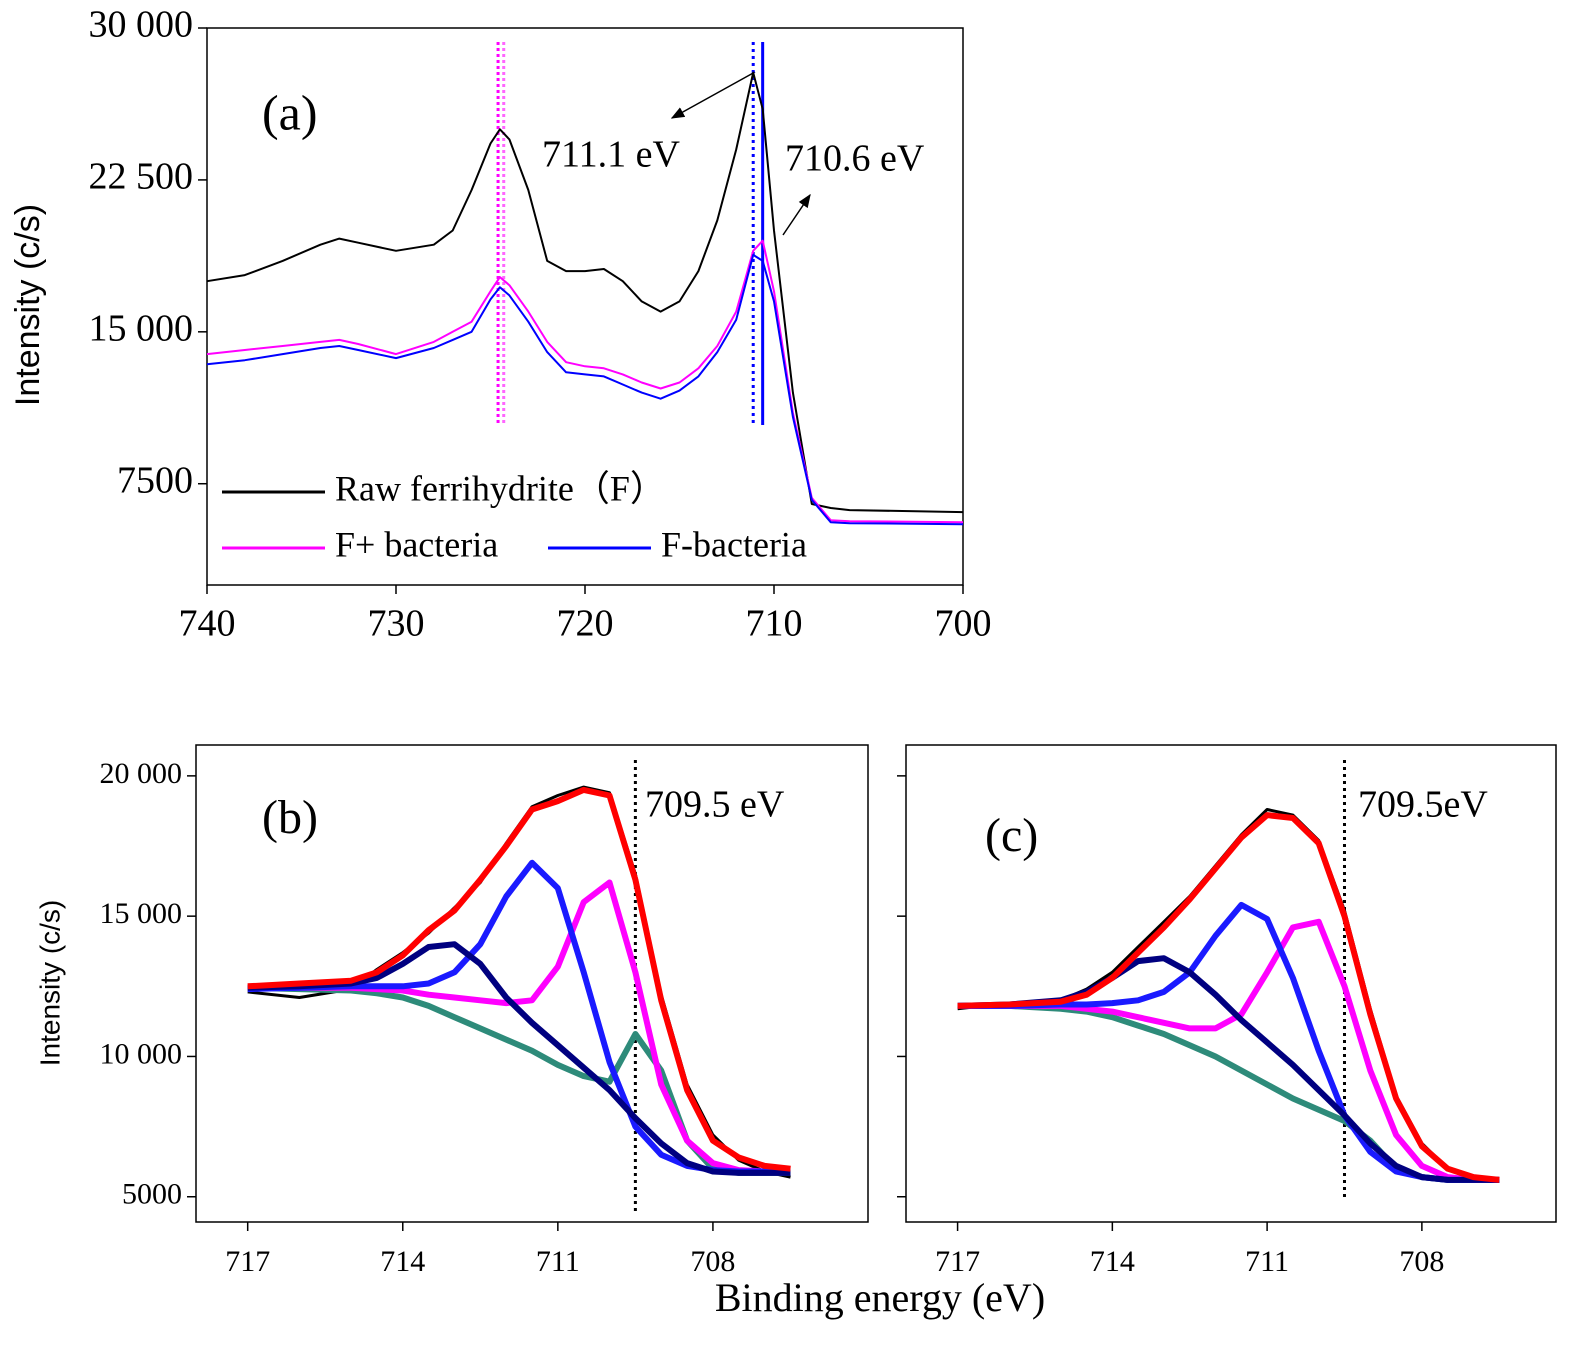 Image resolution: width=1577 pixels, height=1347 pixels. I want to click on plot-frame, so click(1231, 983).